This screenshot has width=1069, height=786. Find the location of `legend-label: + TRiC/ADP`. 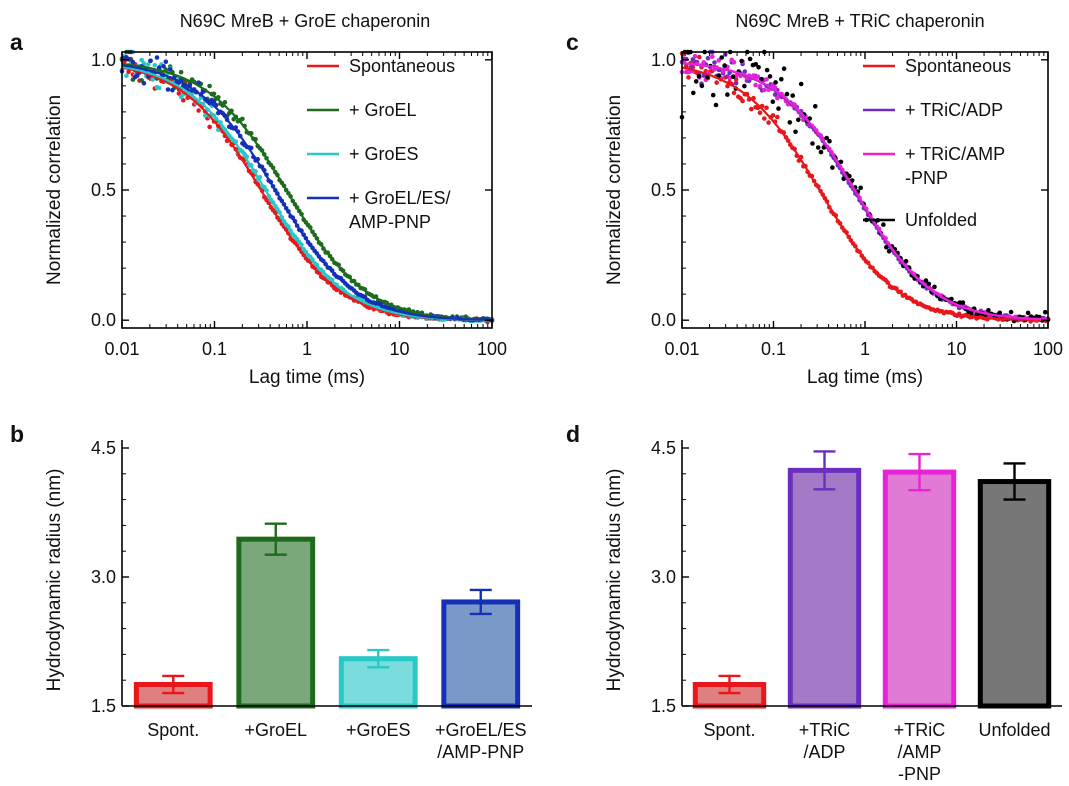

legend-label: + TRiC/ADP is located at coordinates (954, 110).